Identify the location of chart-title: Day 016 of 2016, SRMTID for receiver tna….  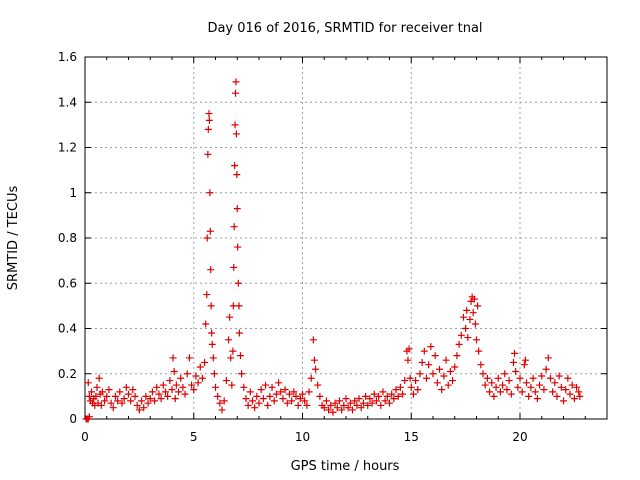
(344, 28).